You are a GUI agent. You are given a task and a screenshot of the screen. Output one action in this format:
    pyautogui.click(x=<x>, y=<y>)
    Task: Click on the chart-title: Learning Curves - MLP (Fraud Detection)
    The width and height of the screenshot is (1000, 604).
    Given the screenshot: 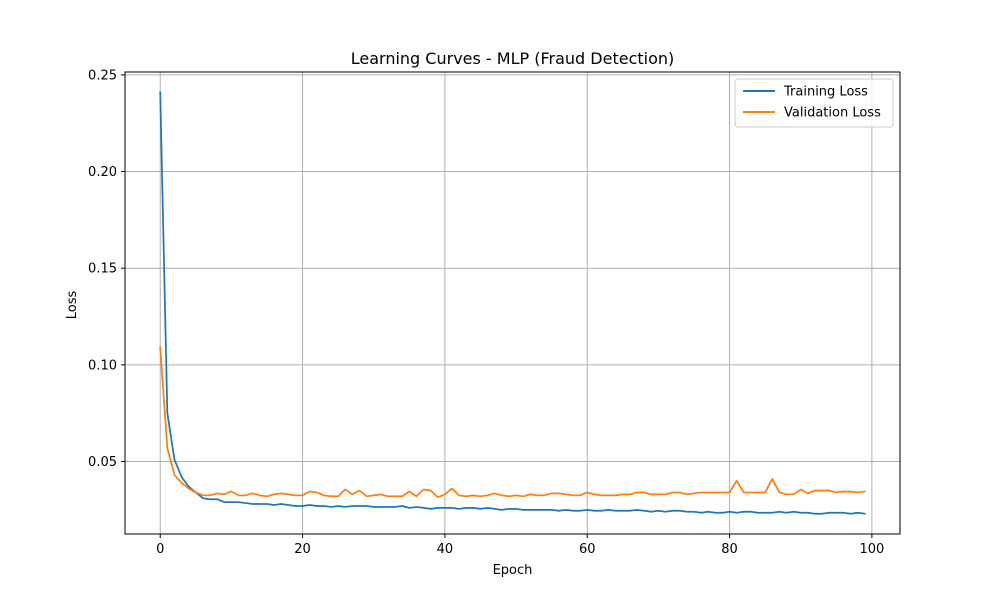 What is the action you would take?
    pyautogui.click(x=513, y=58)
    